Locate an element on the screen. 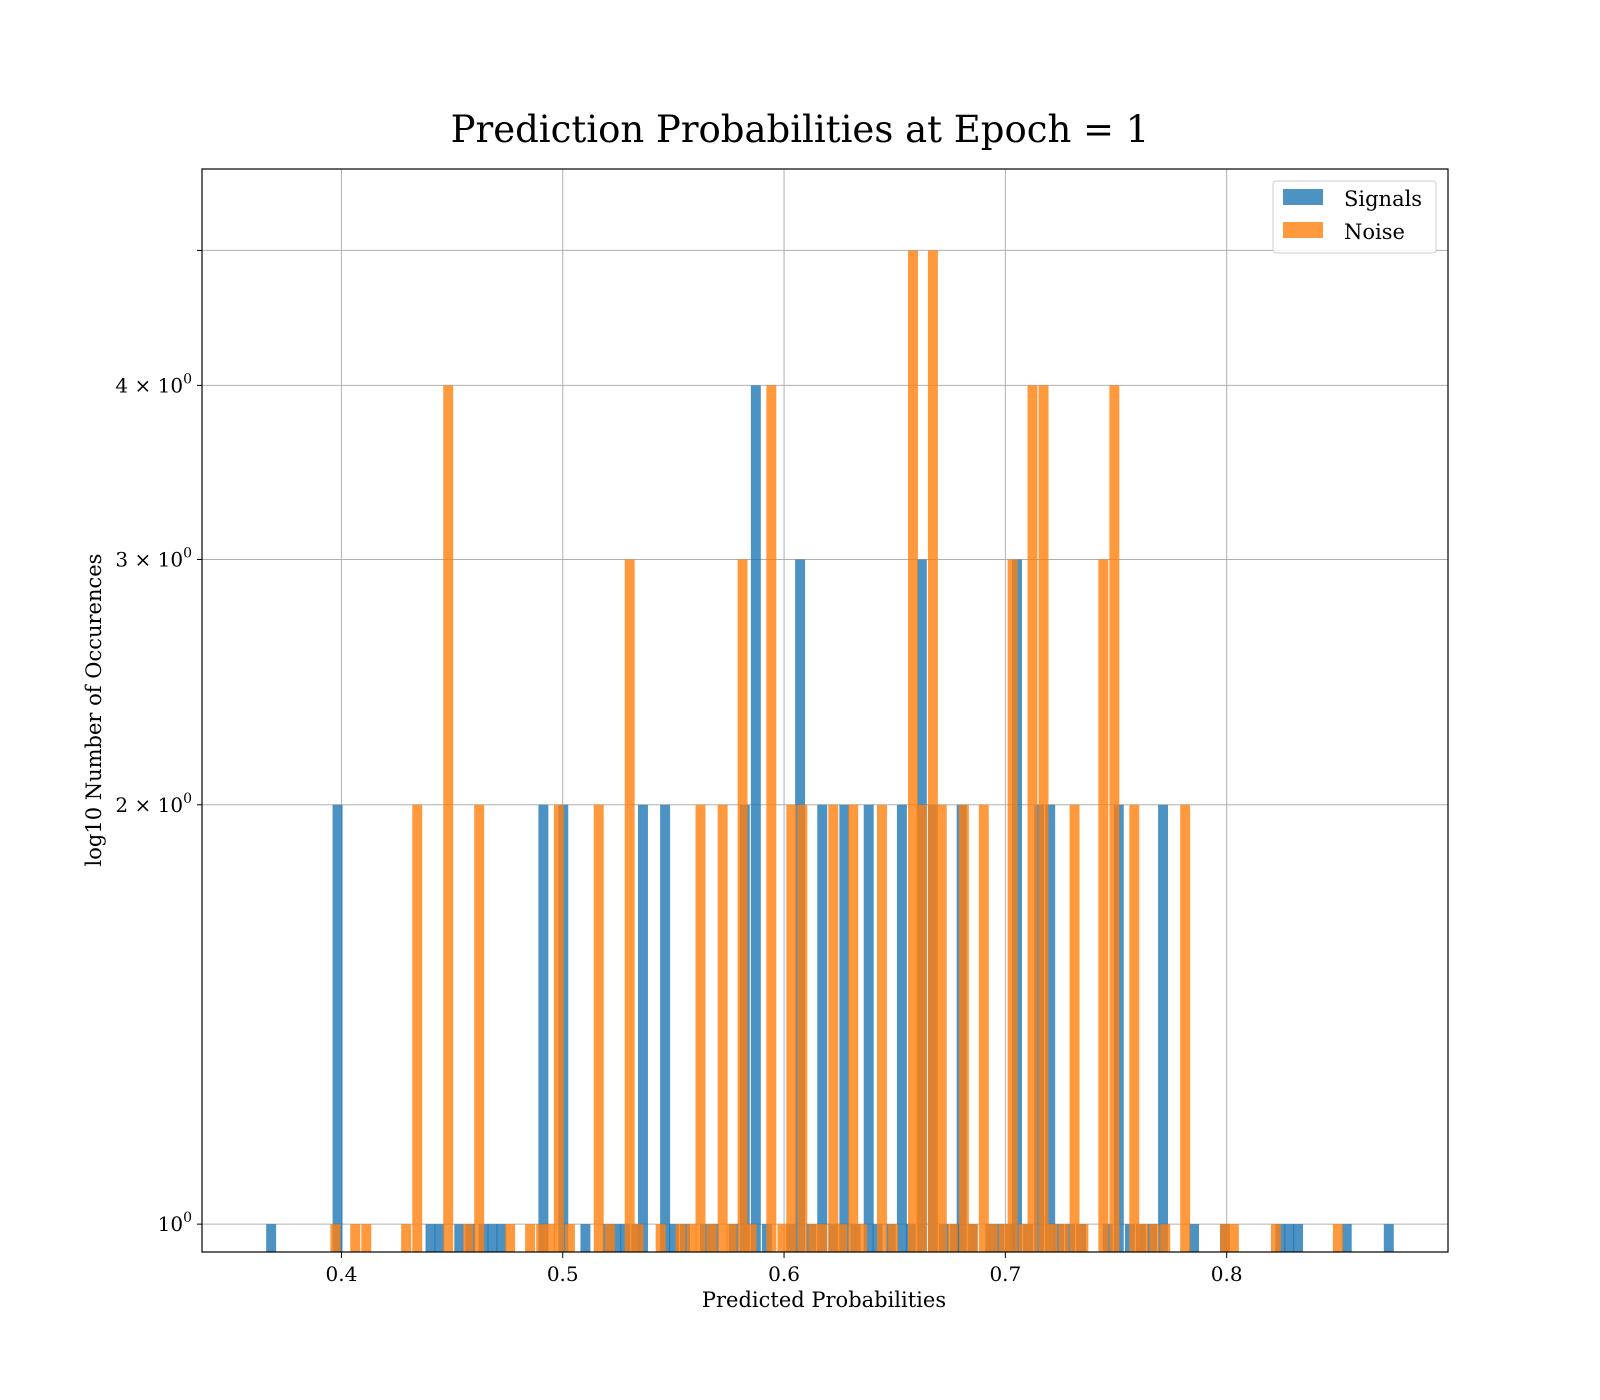  legend-swatch-noise is located at coordinates (1303, 230).